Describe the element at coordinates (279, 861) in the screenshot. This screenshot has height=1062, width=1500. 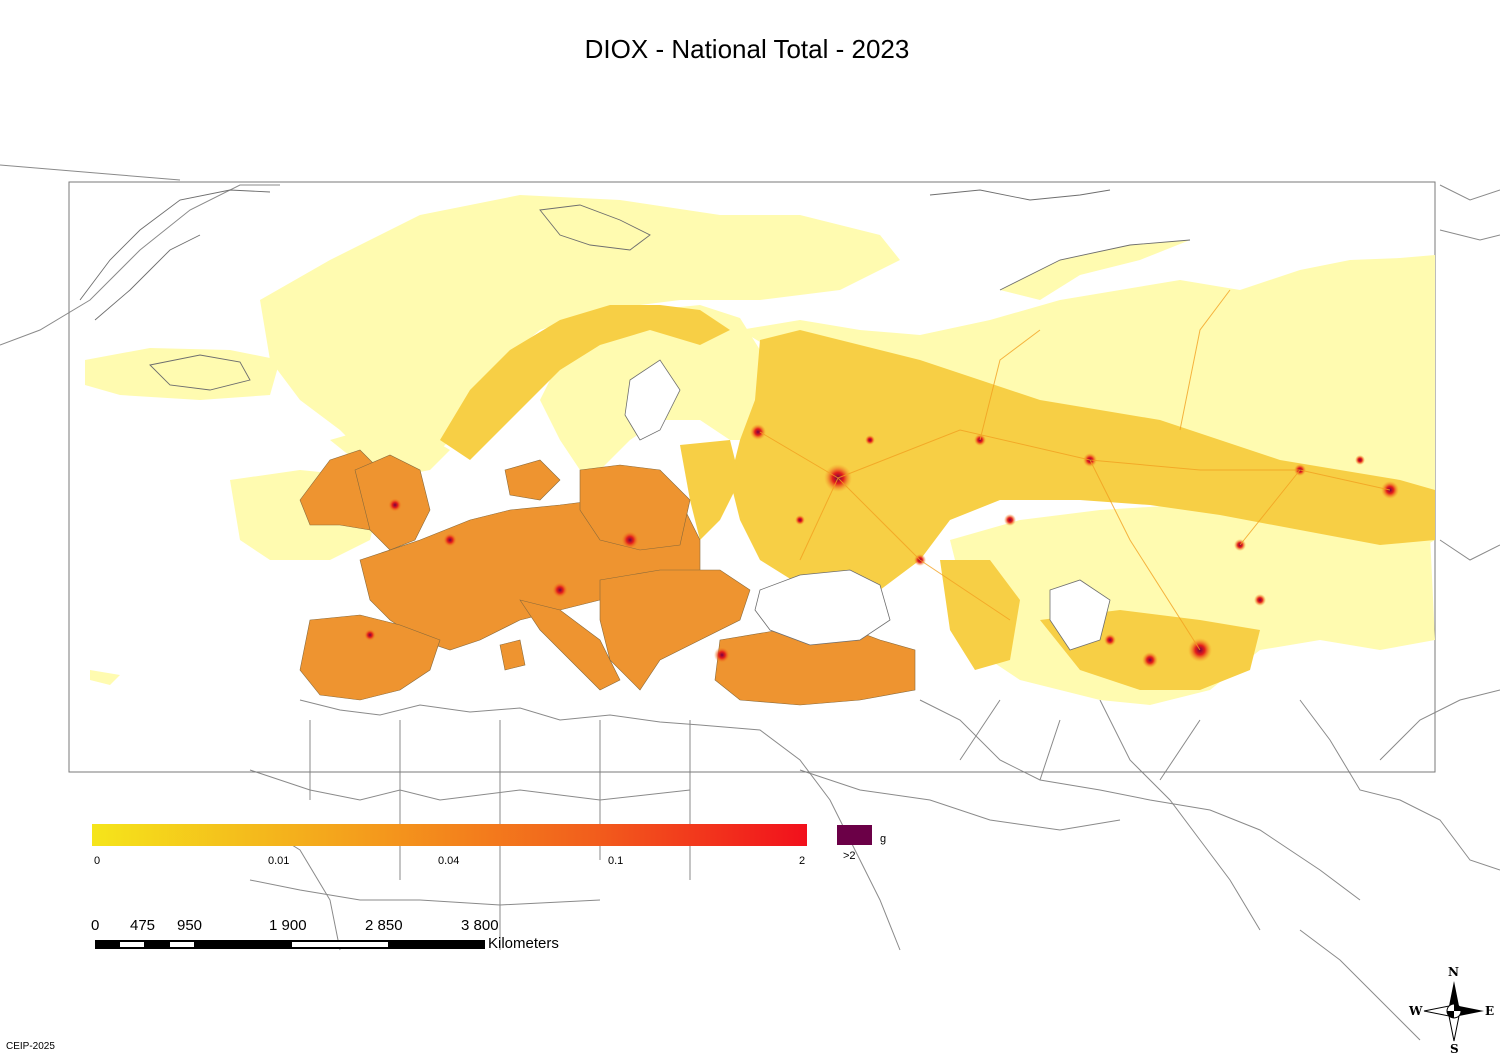
I see `legend-tick-1: 0.01` at that location.